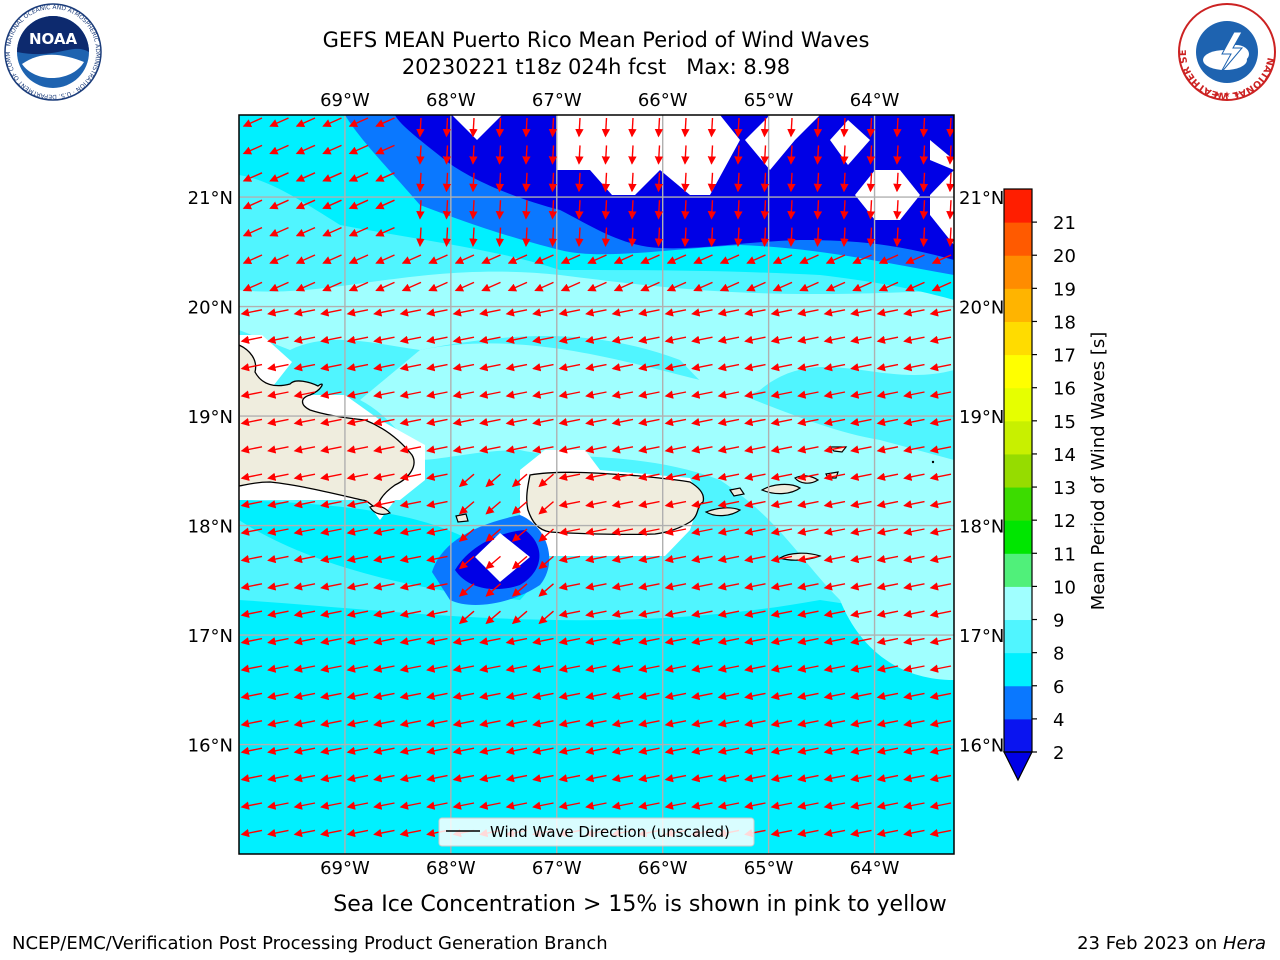  Describe the element at coordinates (933, 462) in the screenshot. I see `island-sombrero` at that location.